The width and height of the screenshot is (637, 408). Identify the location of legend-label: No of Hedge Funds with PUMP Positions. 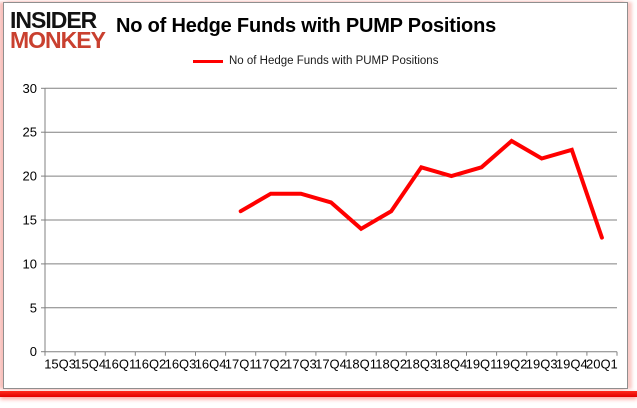
(334, 61).